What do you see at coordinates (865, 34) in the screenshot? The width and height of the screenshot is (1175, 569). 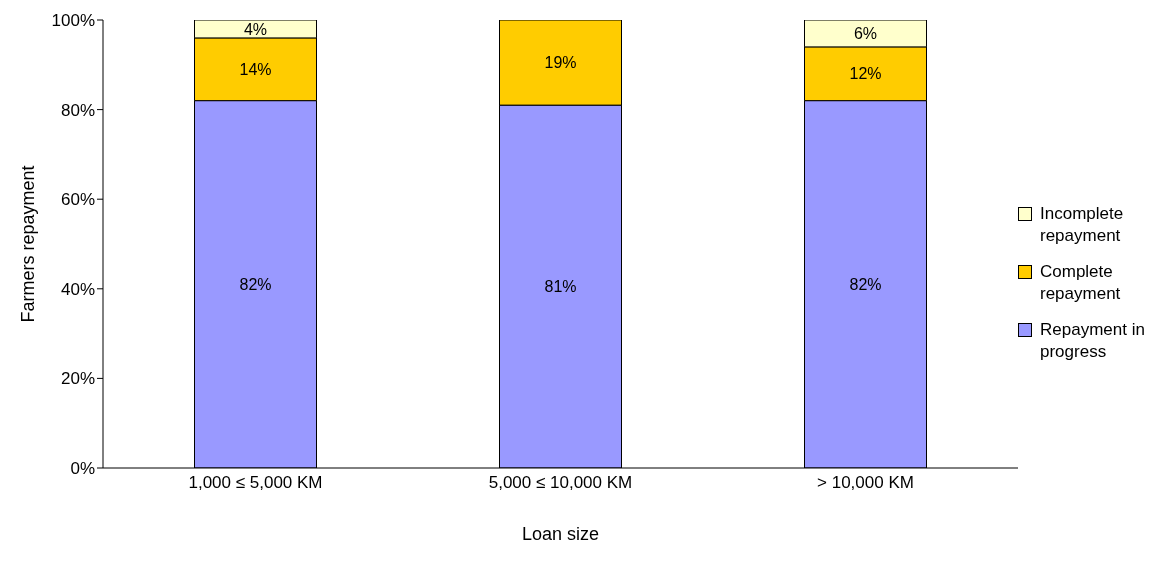 I see `data-label: 6%` at bounding box center [865, 34].